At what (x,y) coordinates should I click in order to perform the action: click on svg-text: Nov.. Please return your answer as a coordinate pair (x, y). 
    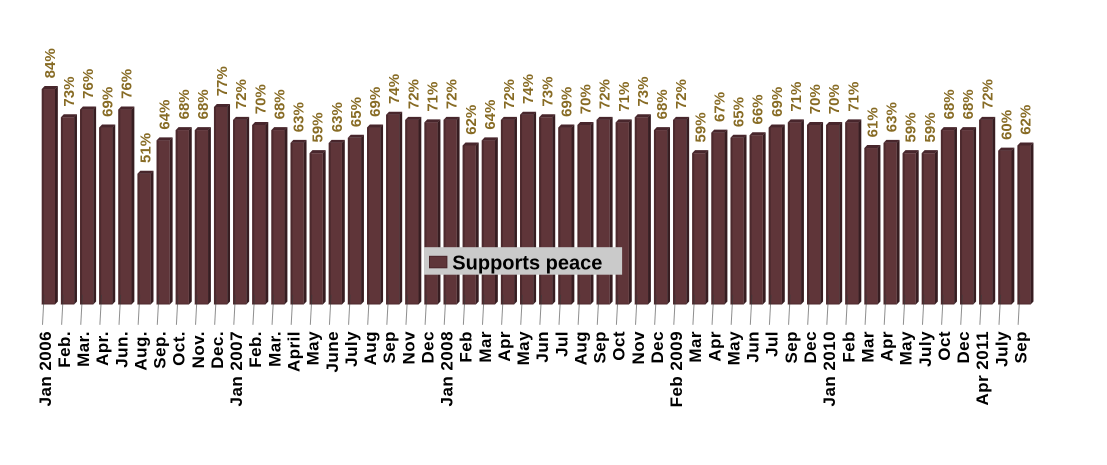
    Looking at the image, I should click on (198, 349).